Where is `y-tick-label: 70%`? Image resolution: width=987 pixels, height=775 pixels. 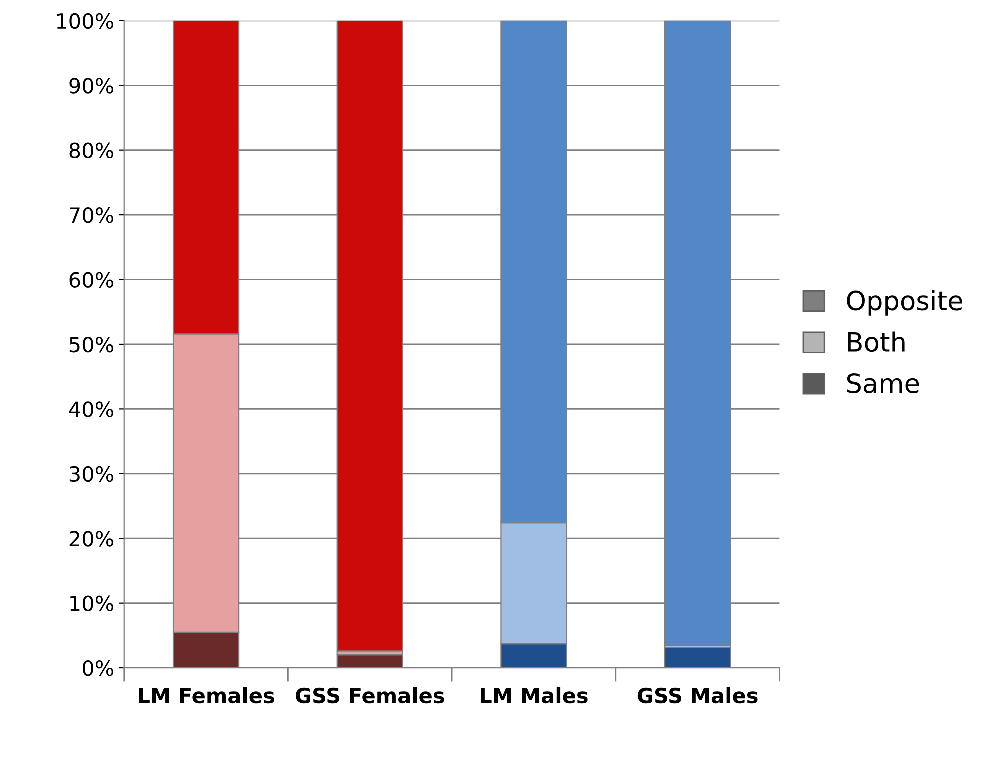 y-tick-label: 70% is located at coordinates (92, 216).